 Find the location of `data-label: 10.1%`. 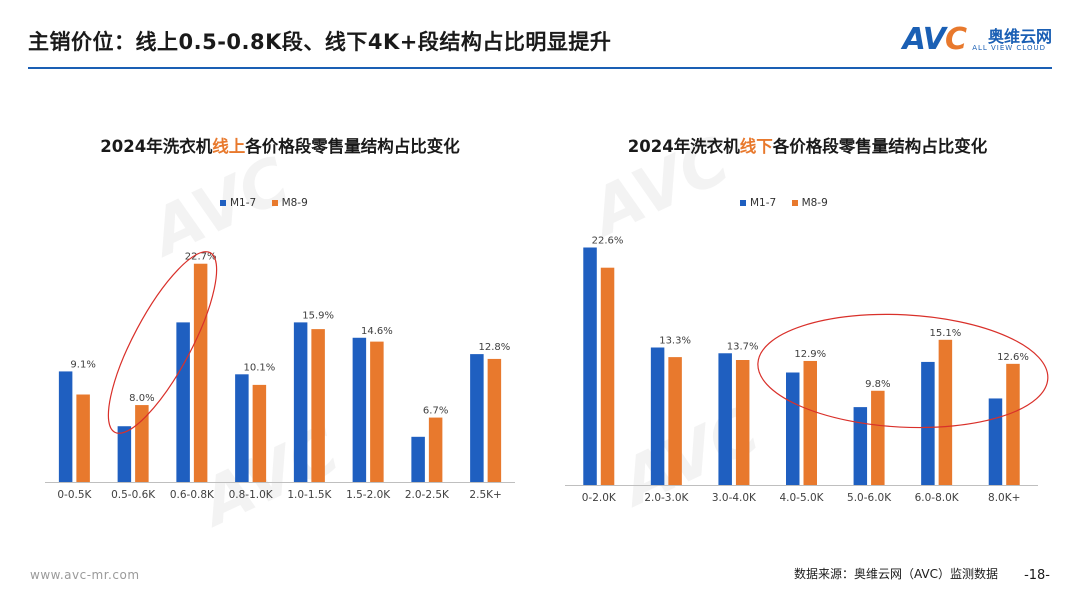

data-label: 10.1% is located at coordinates (259, 367).